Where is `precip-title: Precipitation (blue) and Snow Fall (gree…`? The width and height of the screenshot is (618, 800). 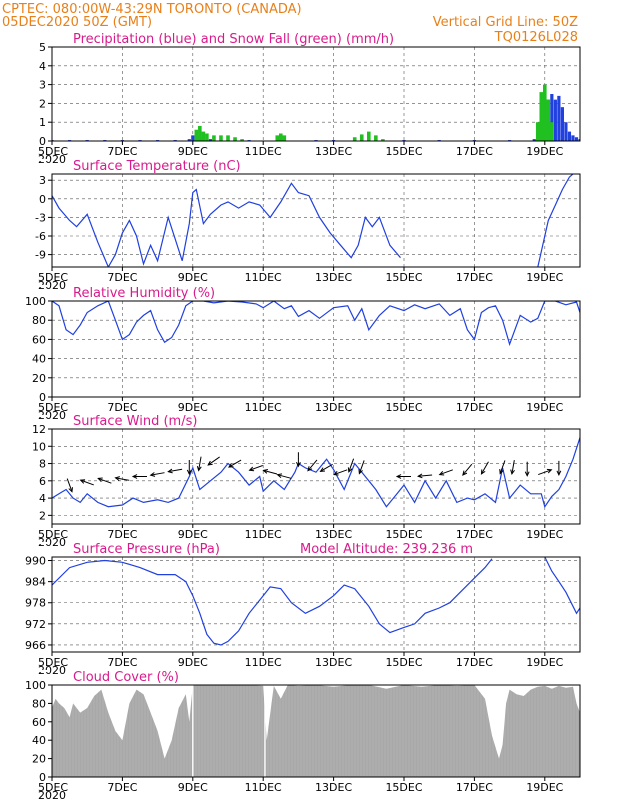
precip-title: Precipitation (blue) and Snow Fall (gree… is located at coordinates (233, 39).